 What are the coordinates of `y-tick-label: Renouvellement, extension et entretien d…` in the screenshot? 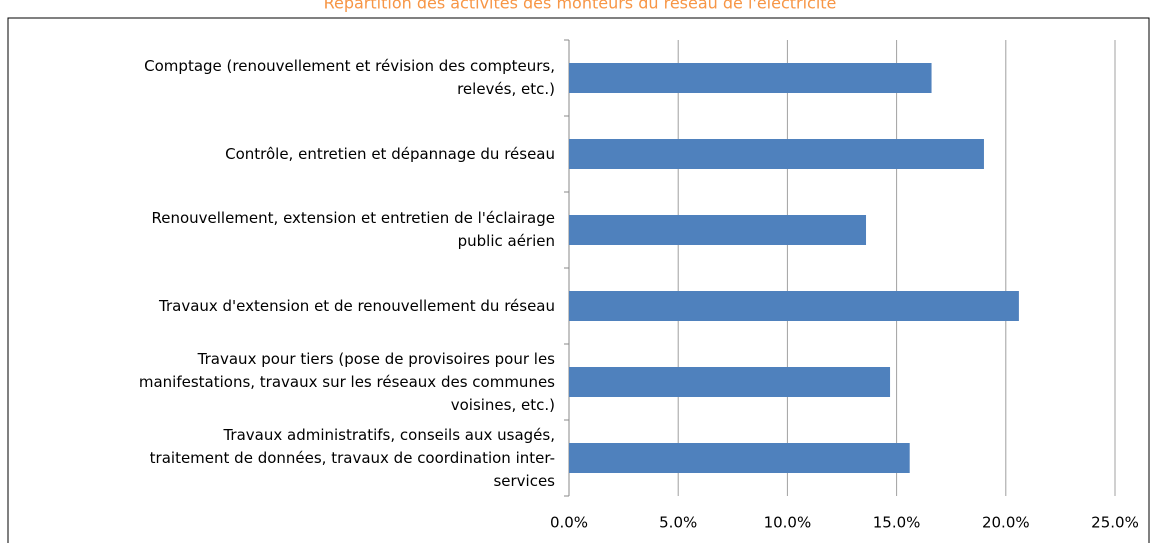 It's located at (353, 229).